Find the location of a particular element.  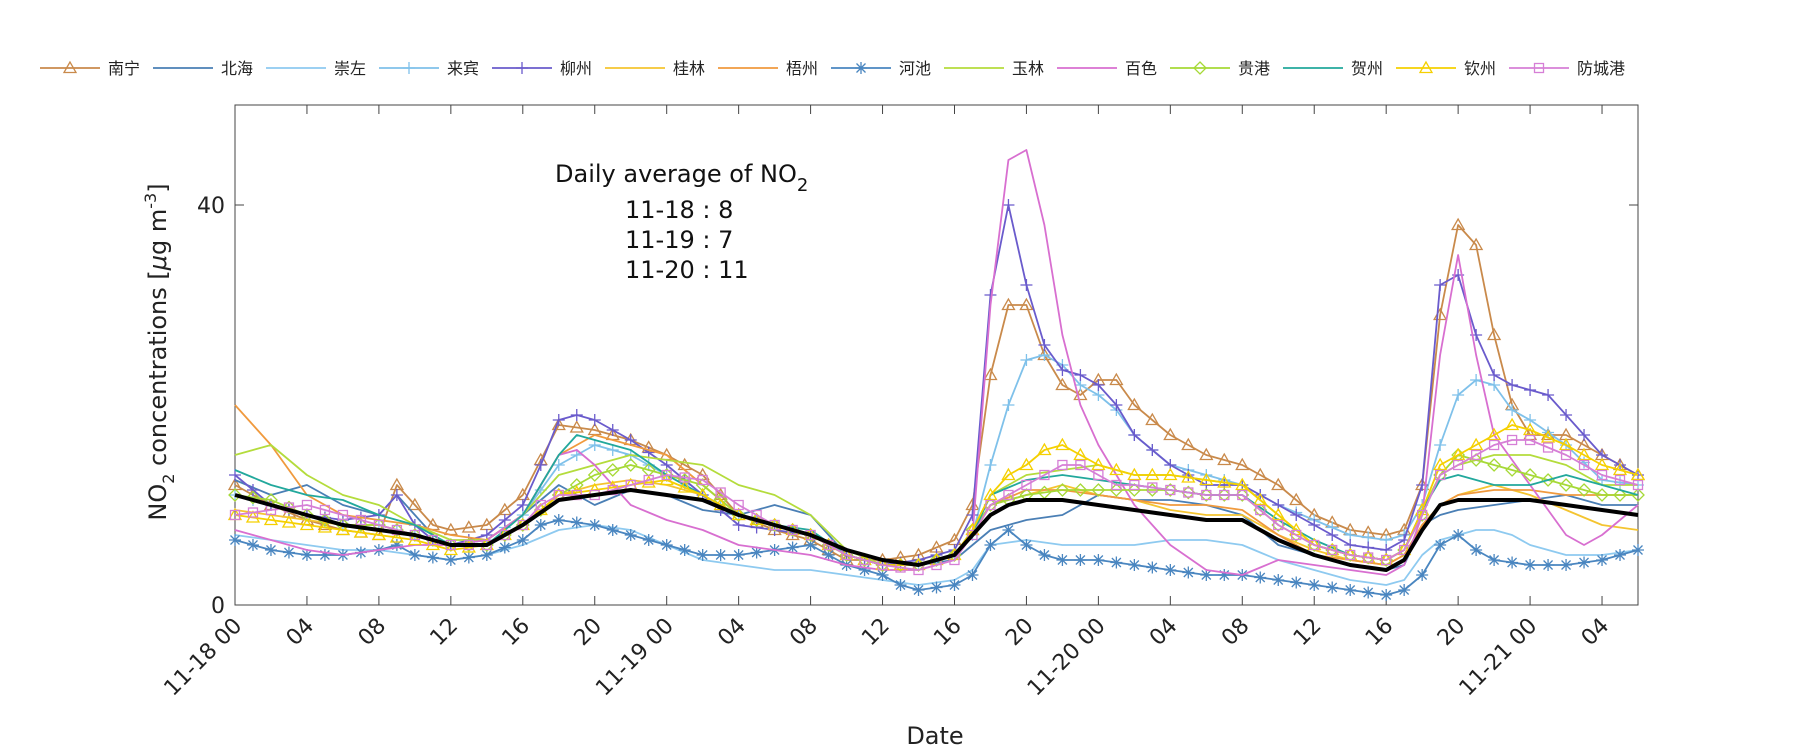

legend-label: 桂林 is located at coordinates (689, 68).